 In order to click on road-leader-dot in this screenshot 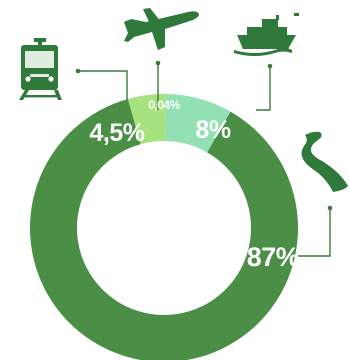, I will do `click(330, 208)`.